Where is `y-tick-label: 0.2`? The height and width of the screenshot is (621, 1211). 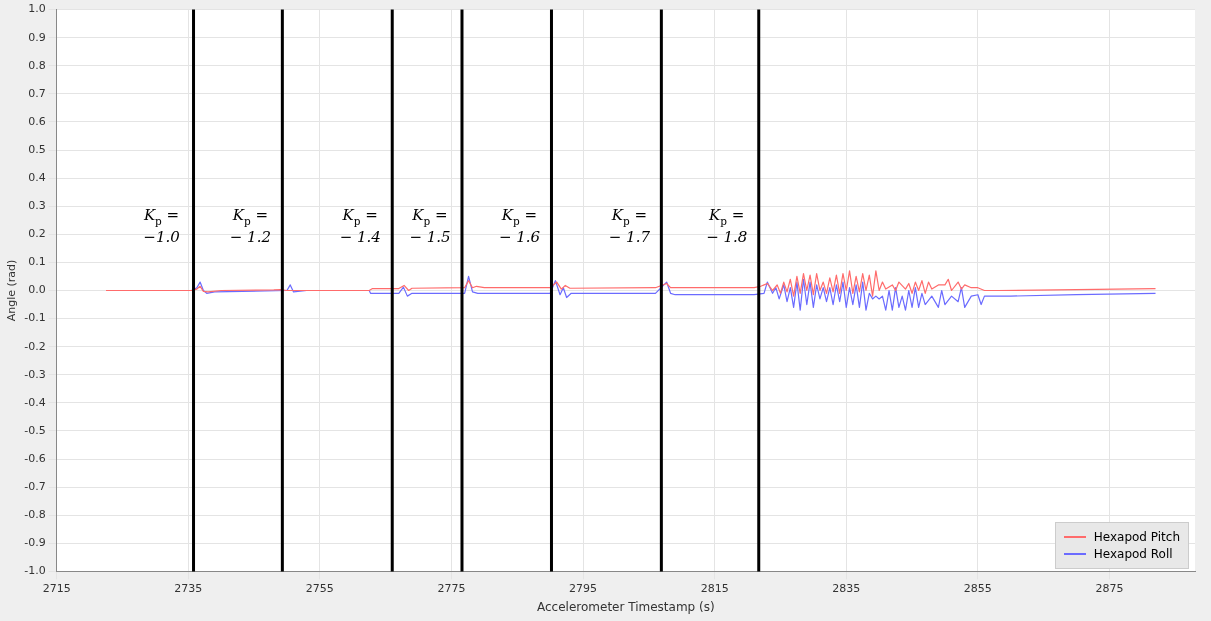 y-tick-label: 0.2 is located at coordinates (37, 234).